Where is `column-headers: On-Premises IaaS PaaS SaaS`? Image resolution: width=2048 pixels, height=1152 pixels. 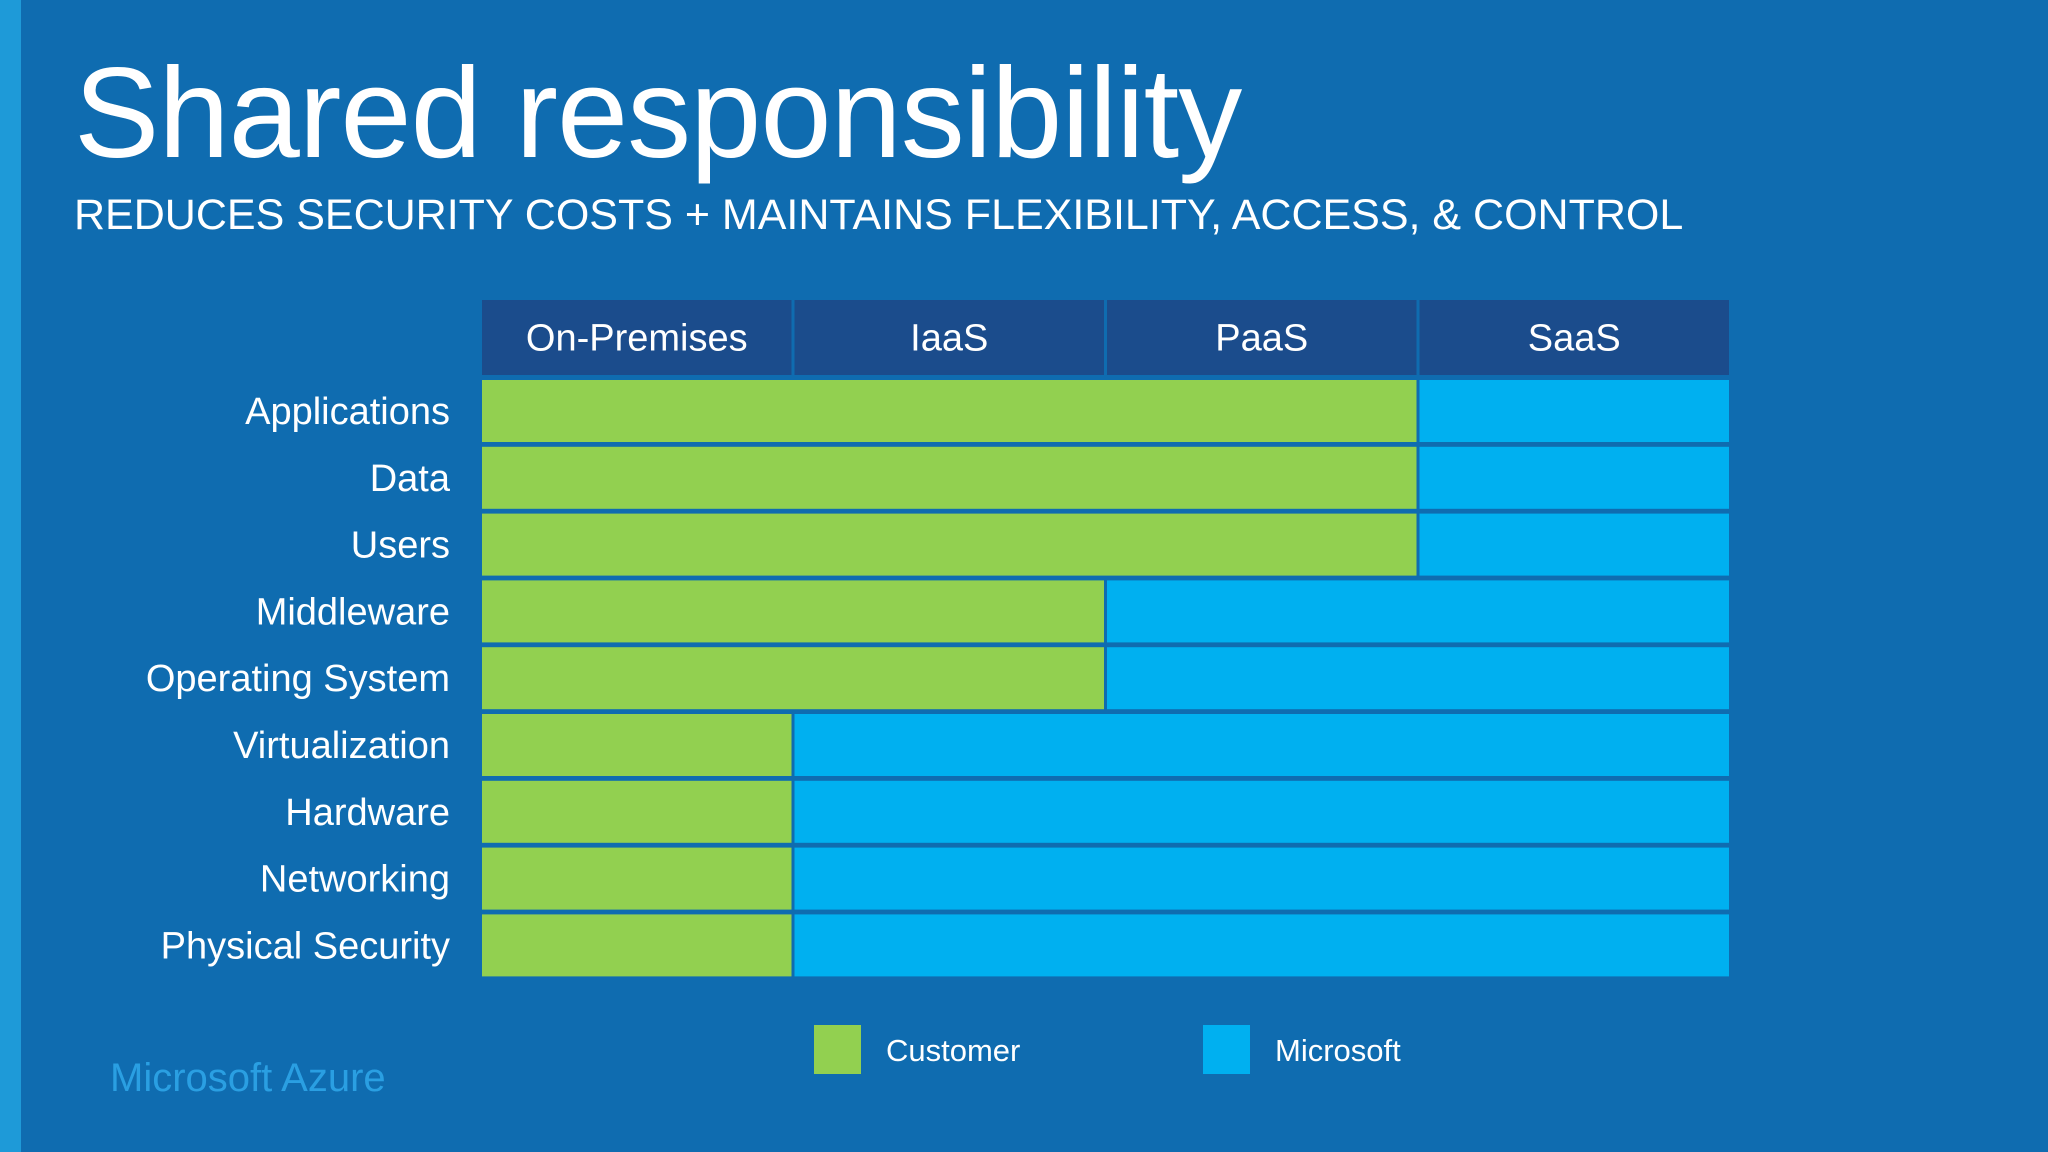
column-headers: On-Premises IaaS PaaS SaaS is located at coordinates (1105, 337).